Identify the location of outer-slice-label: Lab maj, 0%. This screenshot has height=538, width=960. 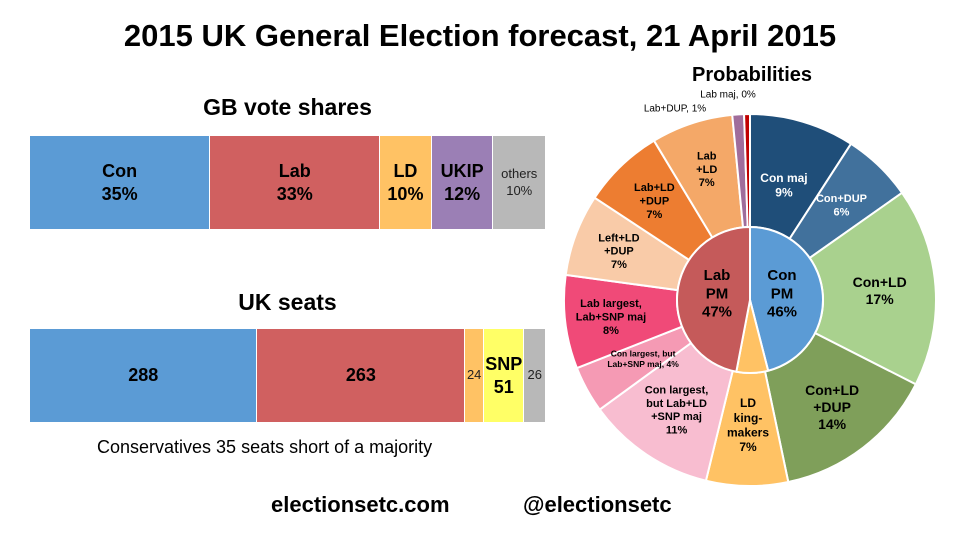
(728, 95).